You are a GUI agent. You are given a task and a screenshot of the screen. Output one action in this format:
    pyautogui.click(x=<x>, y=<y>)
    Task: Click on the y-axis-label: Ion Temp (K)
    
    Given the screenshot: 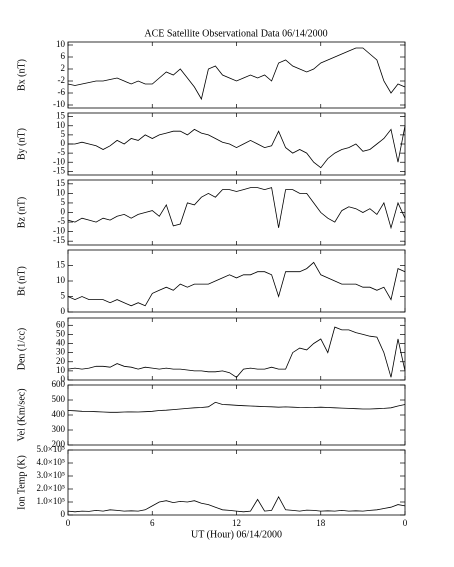 What is the action you would take?
    pyautogui.click(x=21, y=482)
    